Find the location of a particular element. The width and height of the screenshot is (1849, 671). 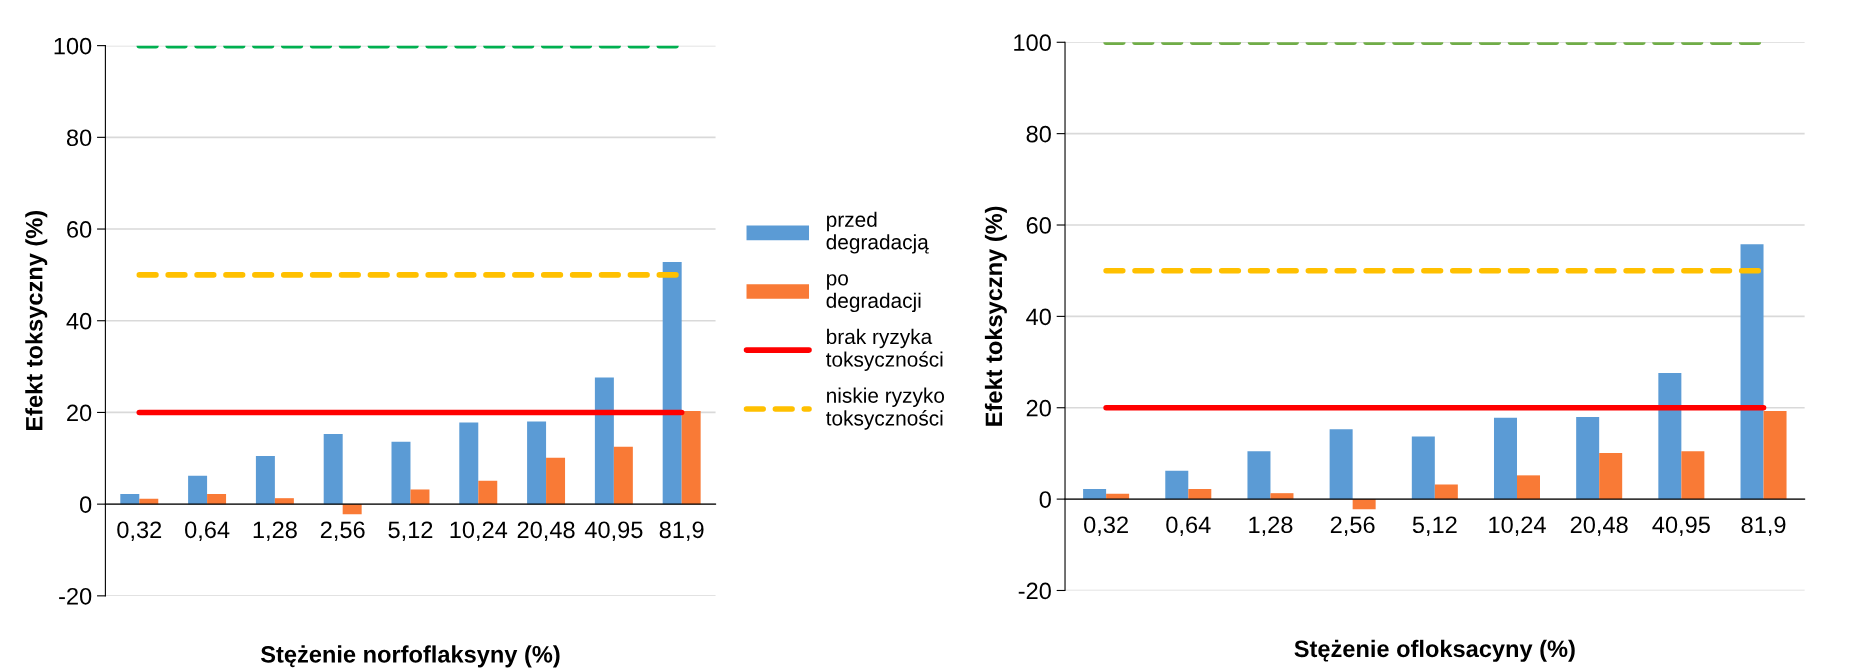

legend-label: niskie ryzyko toksyczności is located at coordinates (885, 408).